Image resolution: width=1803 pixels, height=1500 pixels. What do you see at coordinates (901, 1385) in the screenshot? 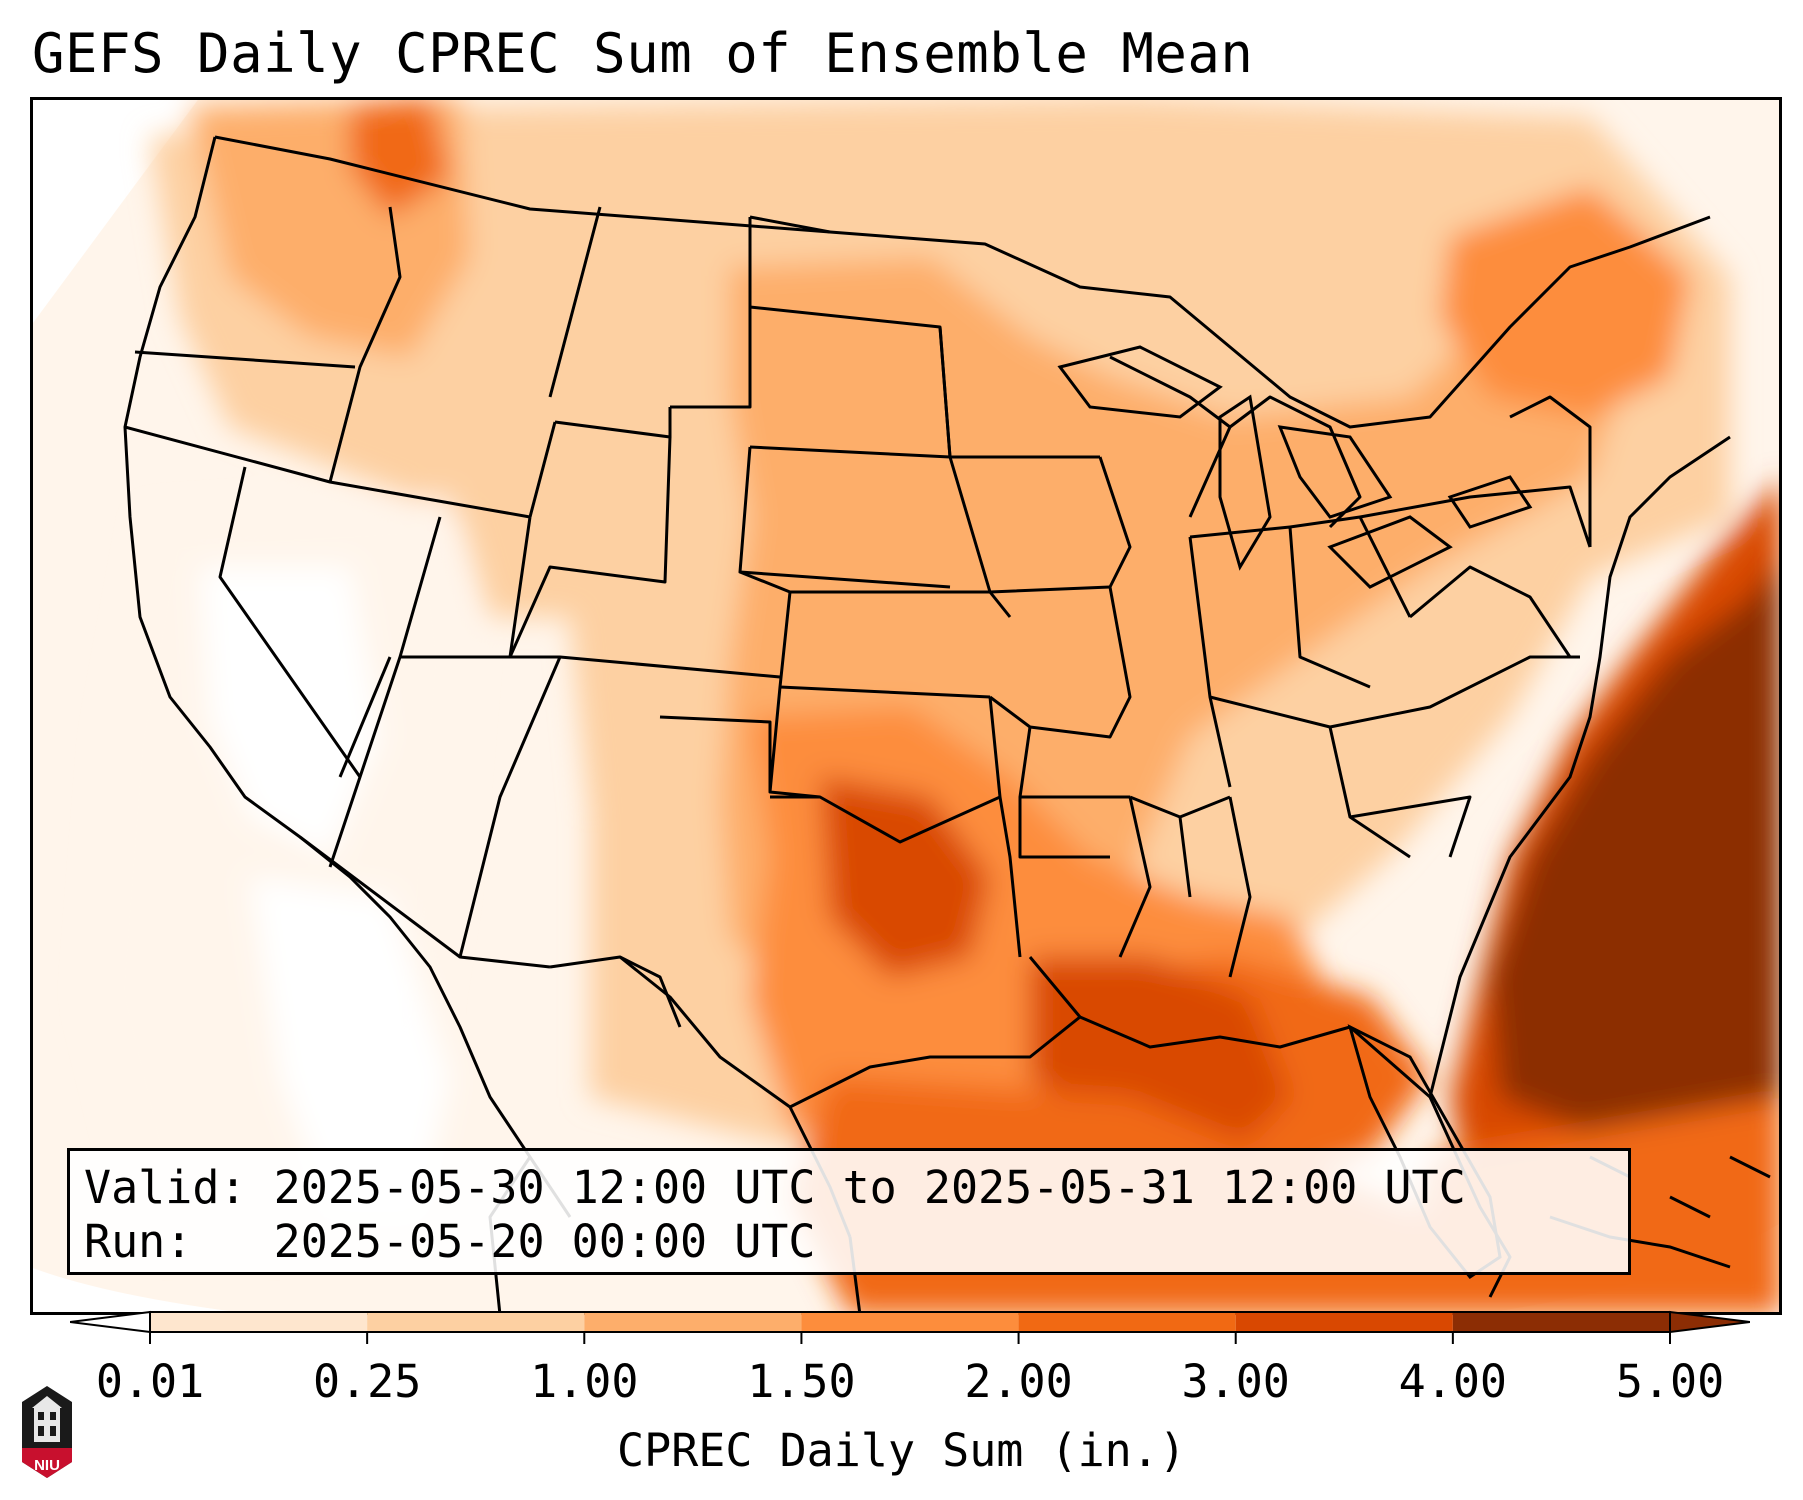
I see `colorbar-tick-labels: 0.01 0.25 1.00 1.50 2.00 3.00 4.00 5.00` at bounding box center [901, 1385].